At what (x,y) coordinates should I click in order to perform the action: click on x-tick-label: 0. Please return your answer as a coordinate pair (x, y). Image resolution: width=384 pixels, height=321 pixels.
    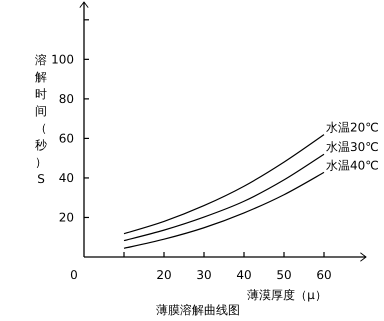
    Looking at the image, I should click on (74, 275).